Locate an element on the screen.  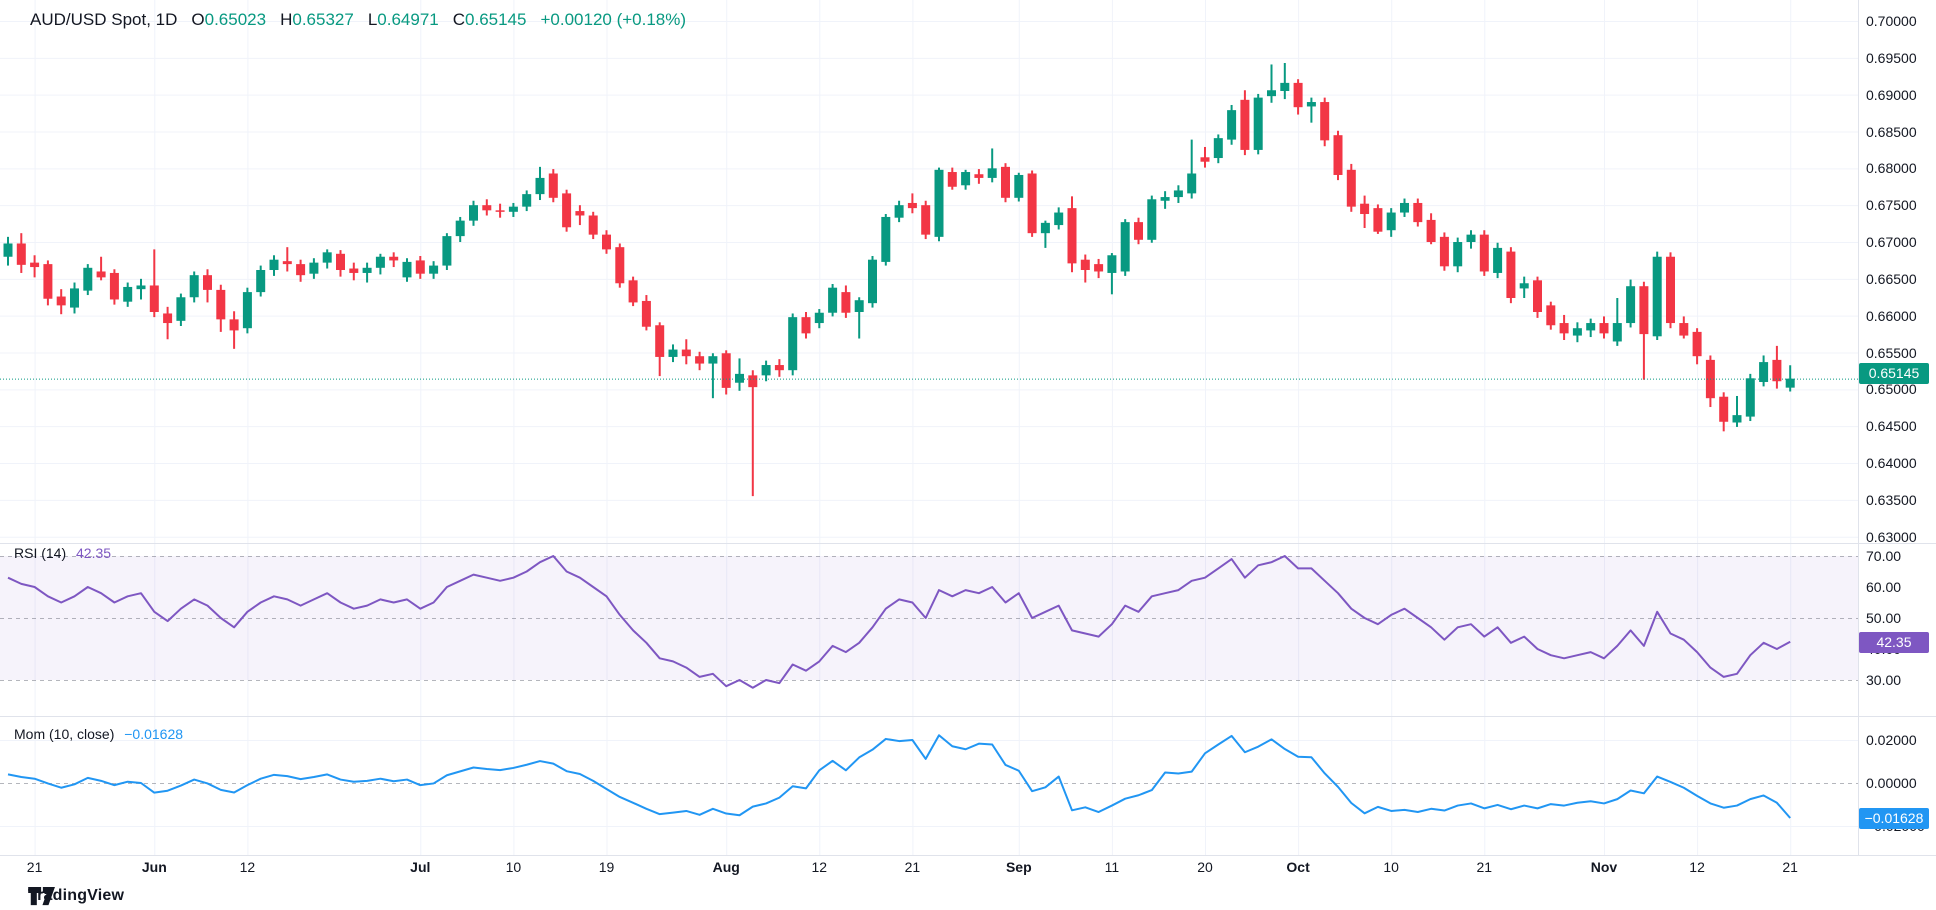
time-axis-label: Sep is located at coordinates (1018, 867).